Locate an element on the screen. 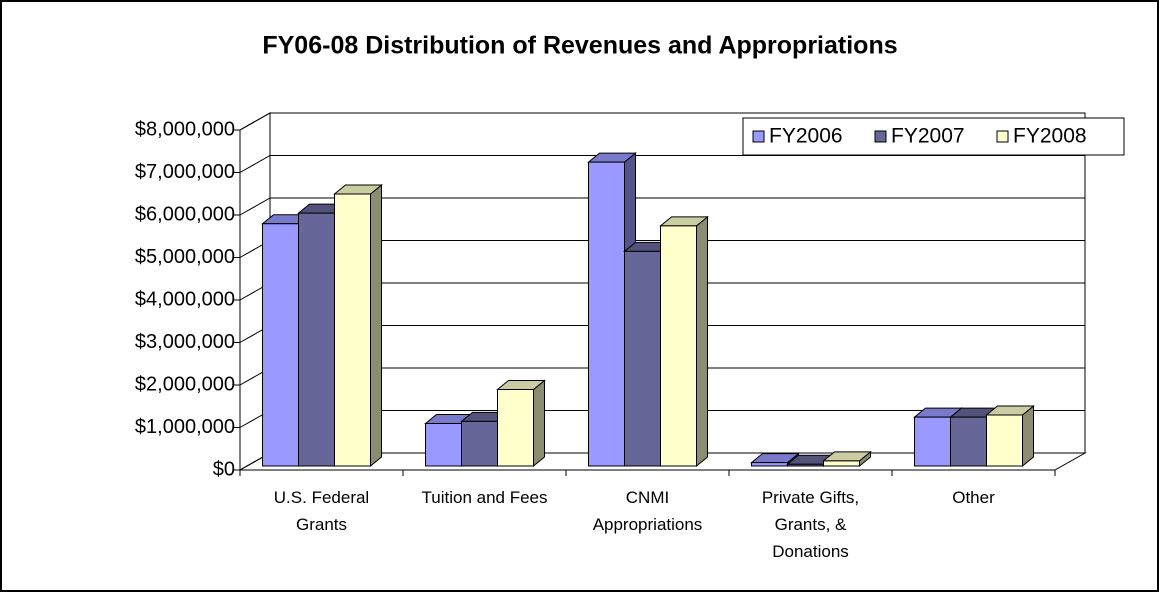 Image resolution: width=1159 pixels, height=592 pixels. legend-label: FY2008 is located at coordinates (1050, 136).